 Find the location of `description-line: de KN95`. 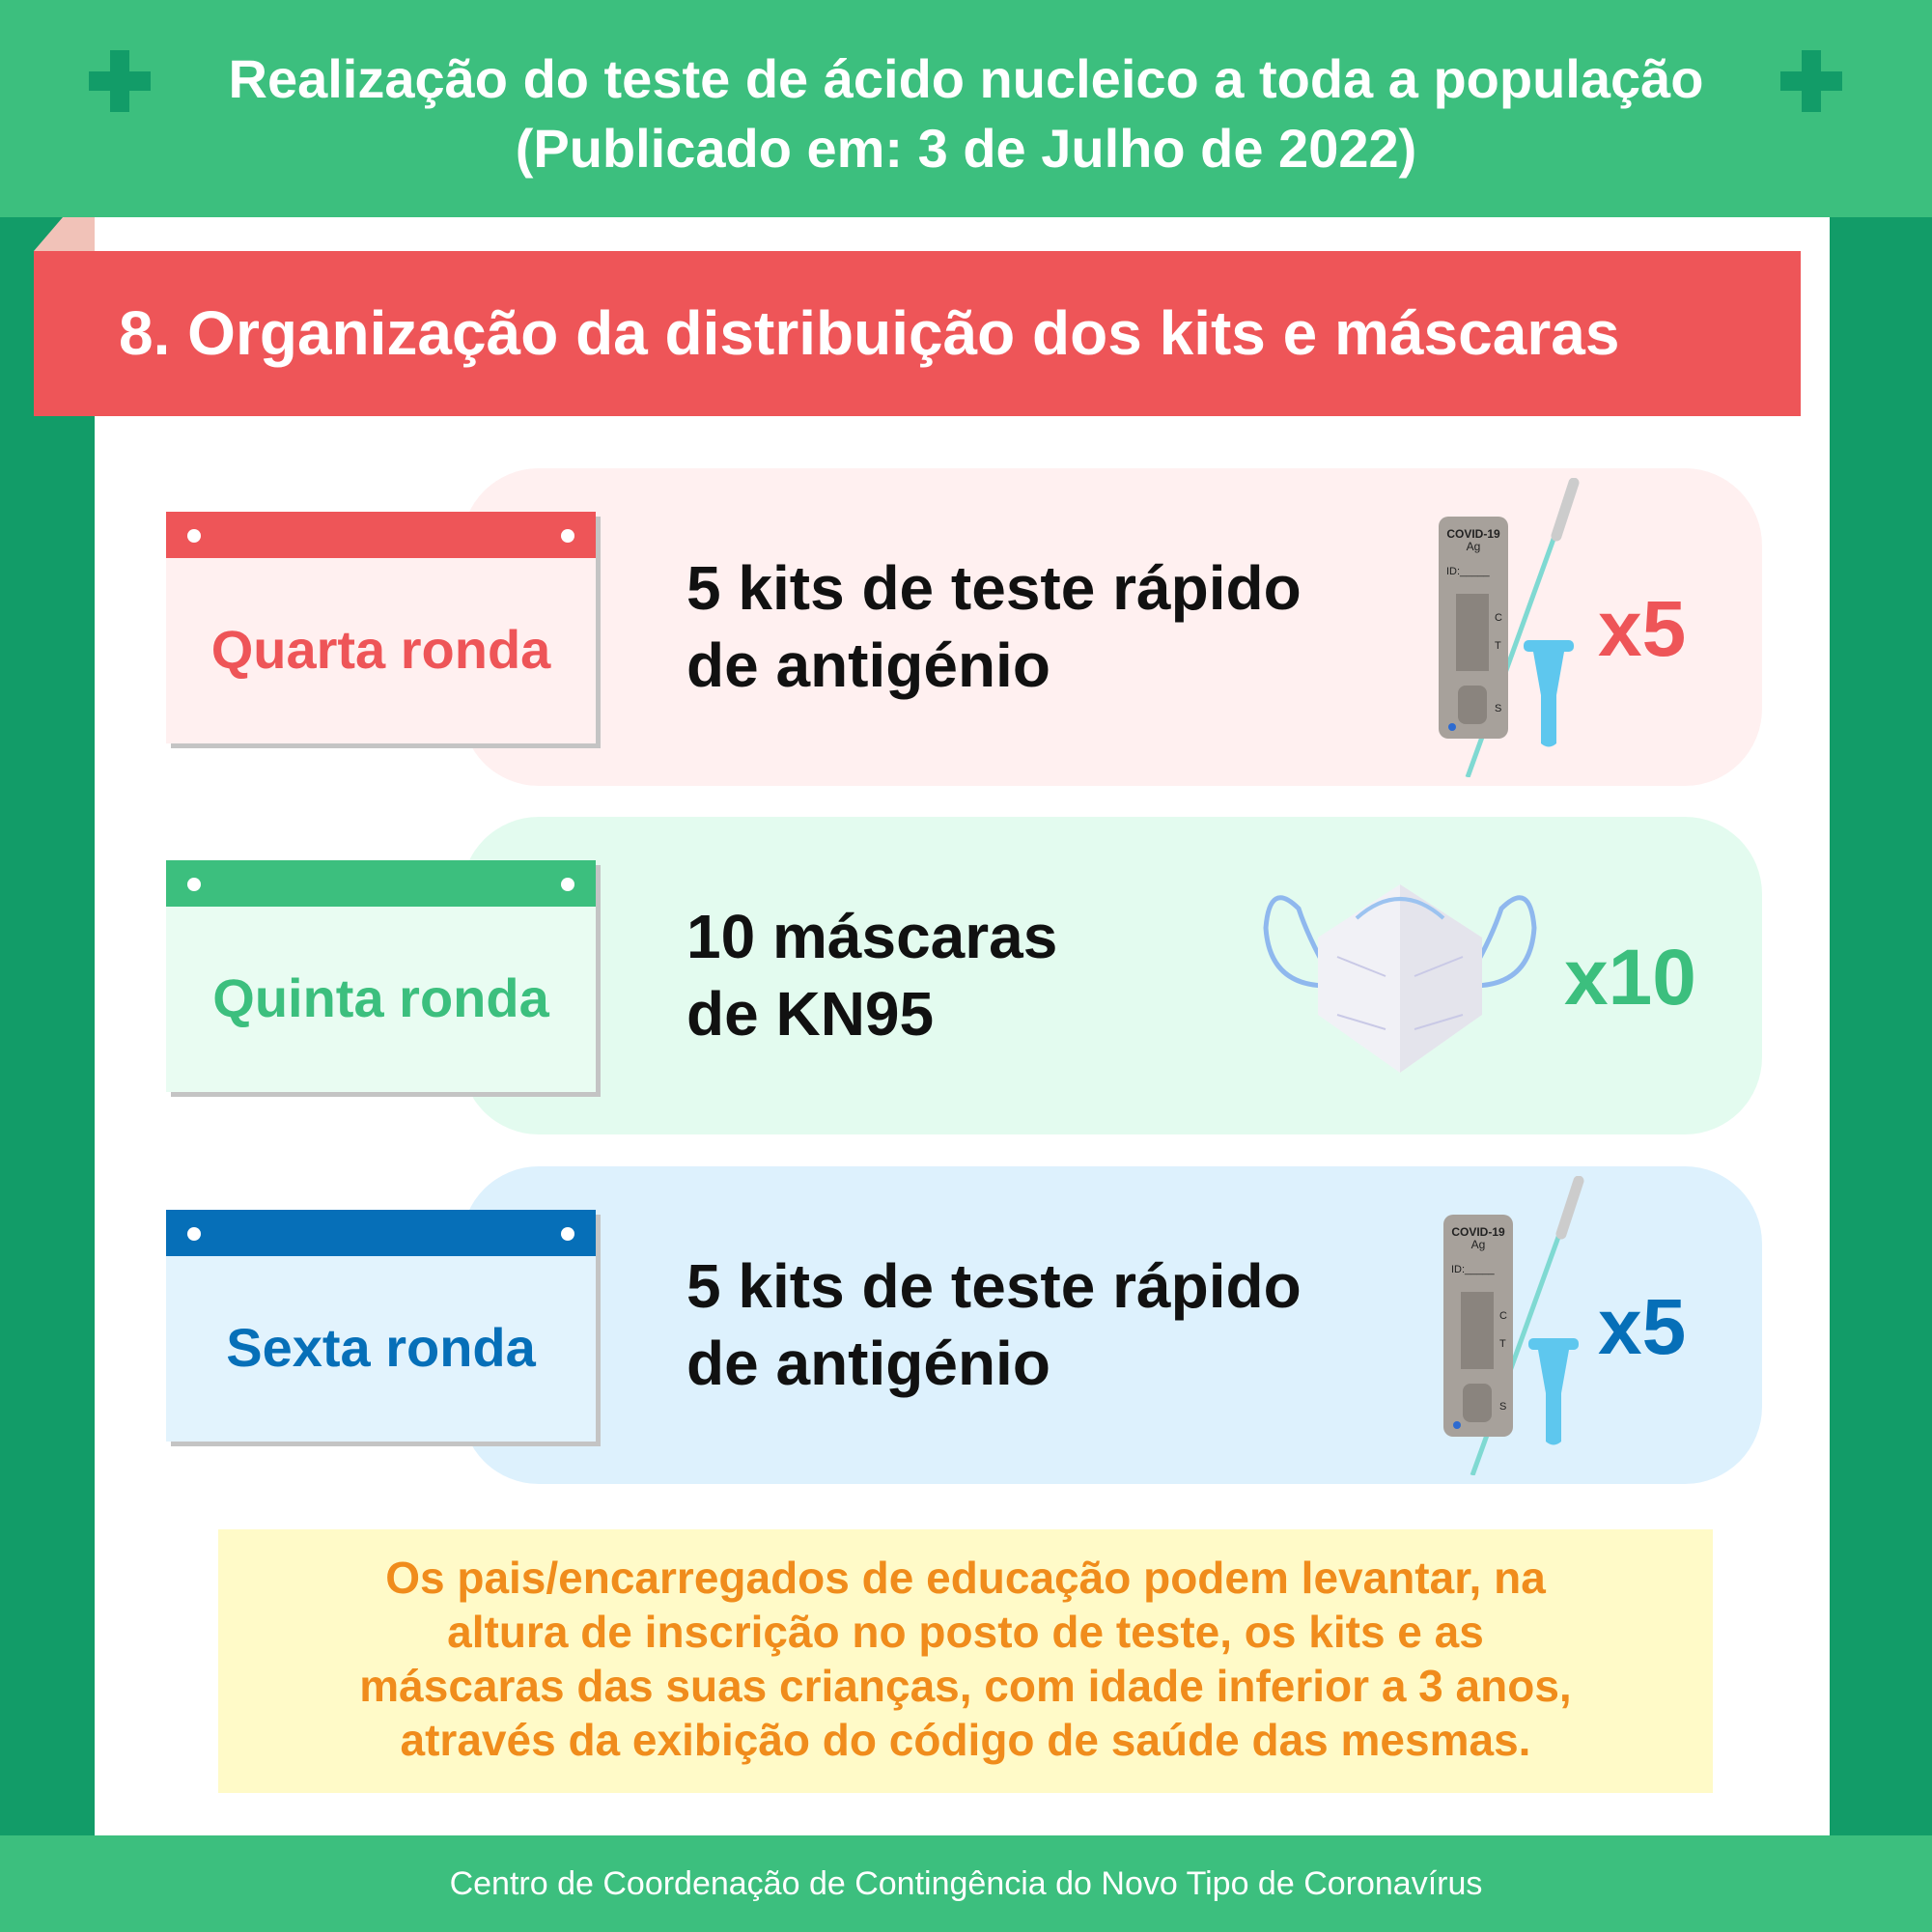

description-line: de KN95 is located at coordinates (811, 1014).